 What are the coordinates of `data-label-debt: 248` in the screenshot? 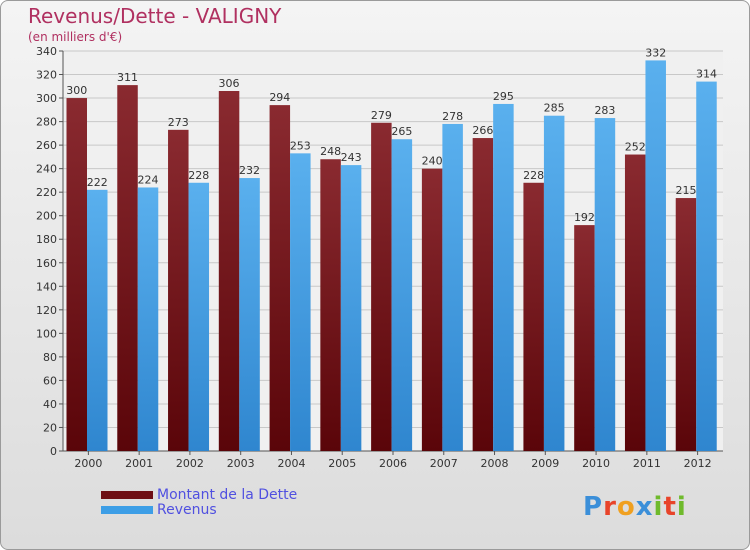 It's located at (330, 151).